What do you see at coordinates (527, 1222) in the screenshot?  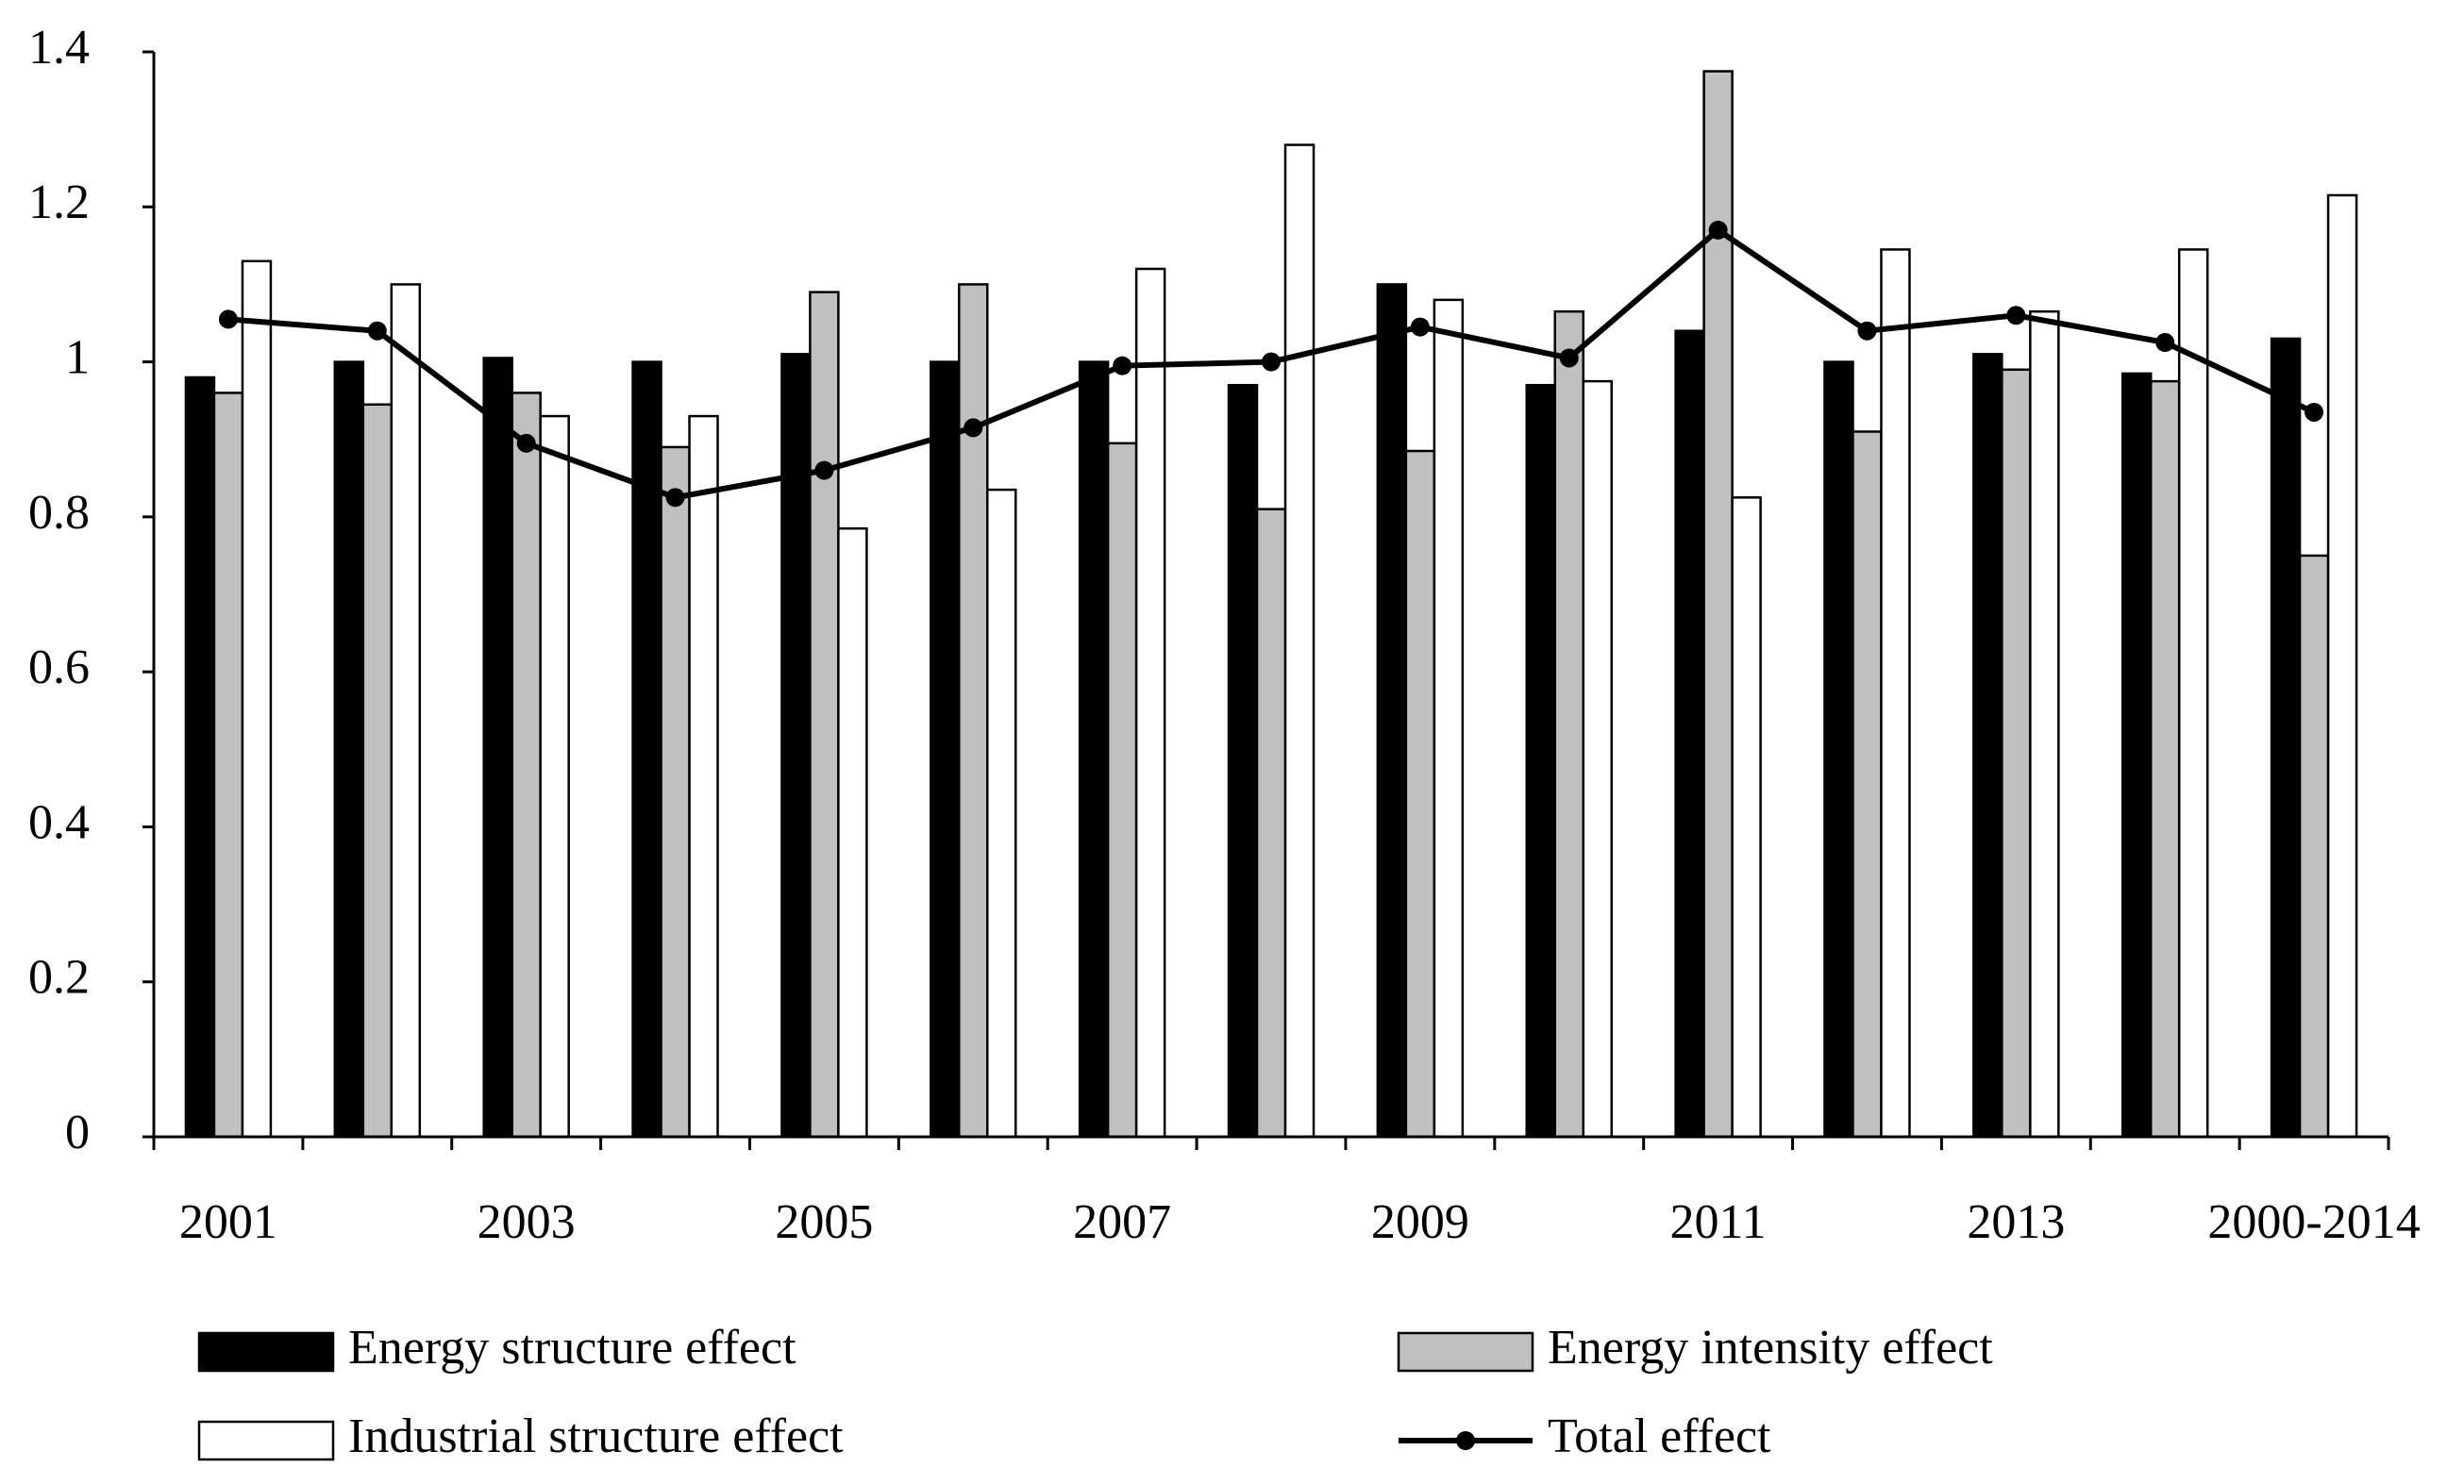 I see `x-tick-label: 2003` at bounding box center [527, 1222].